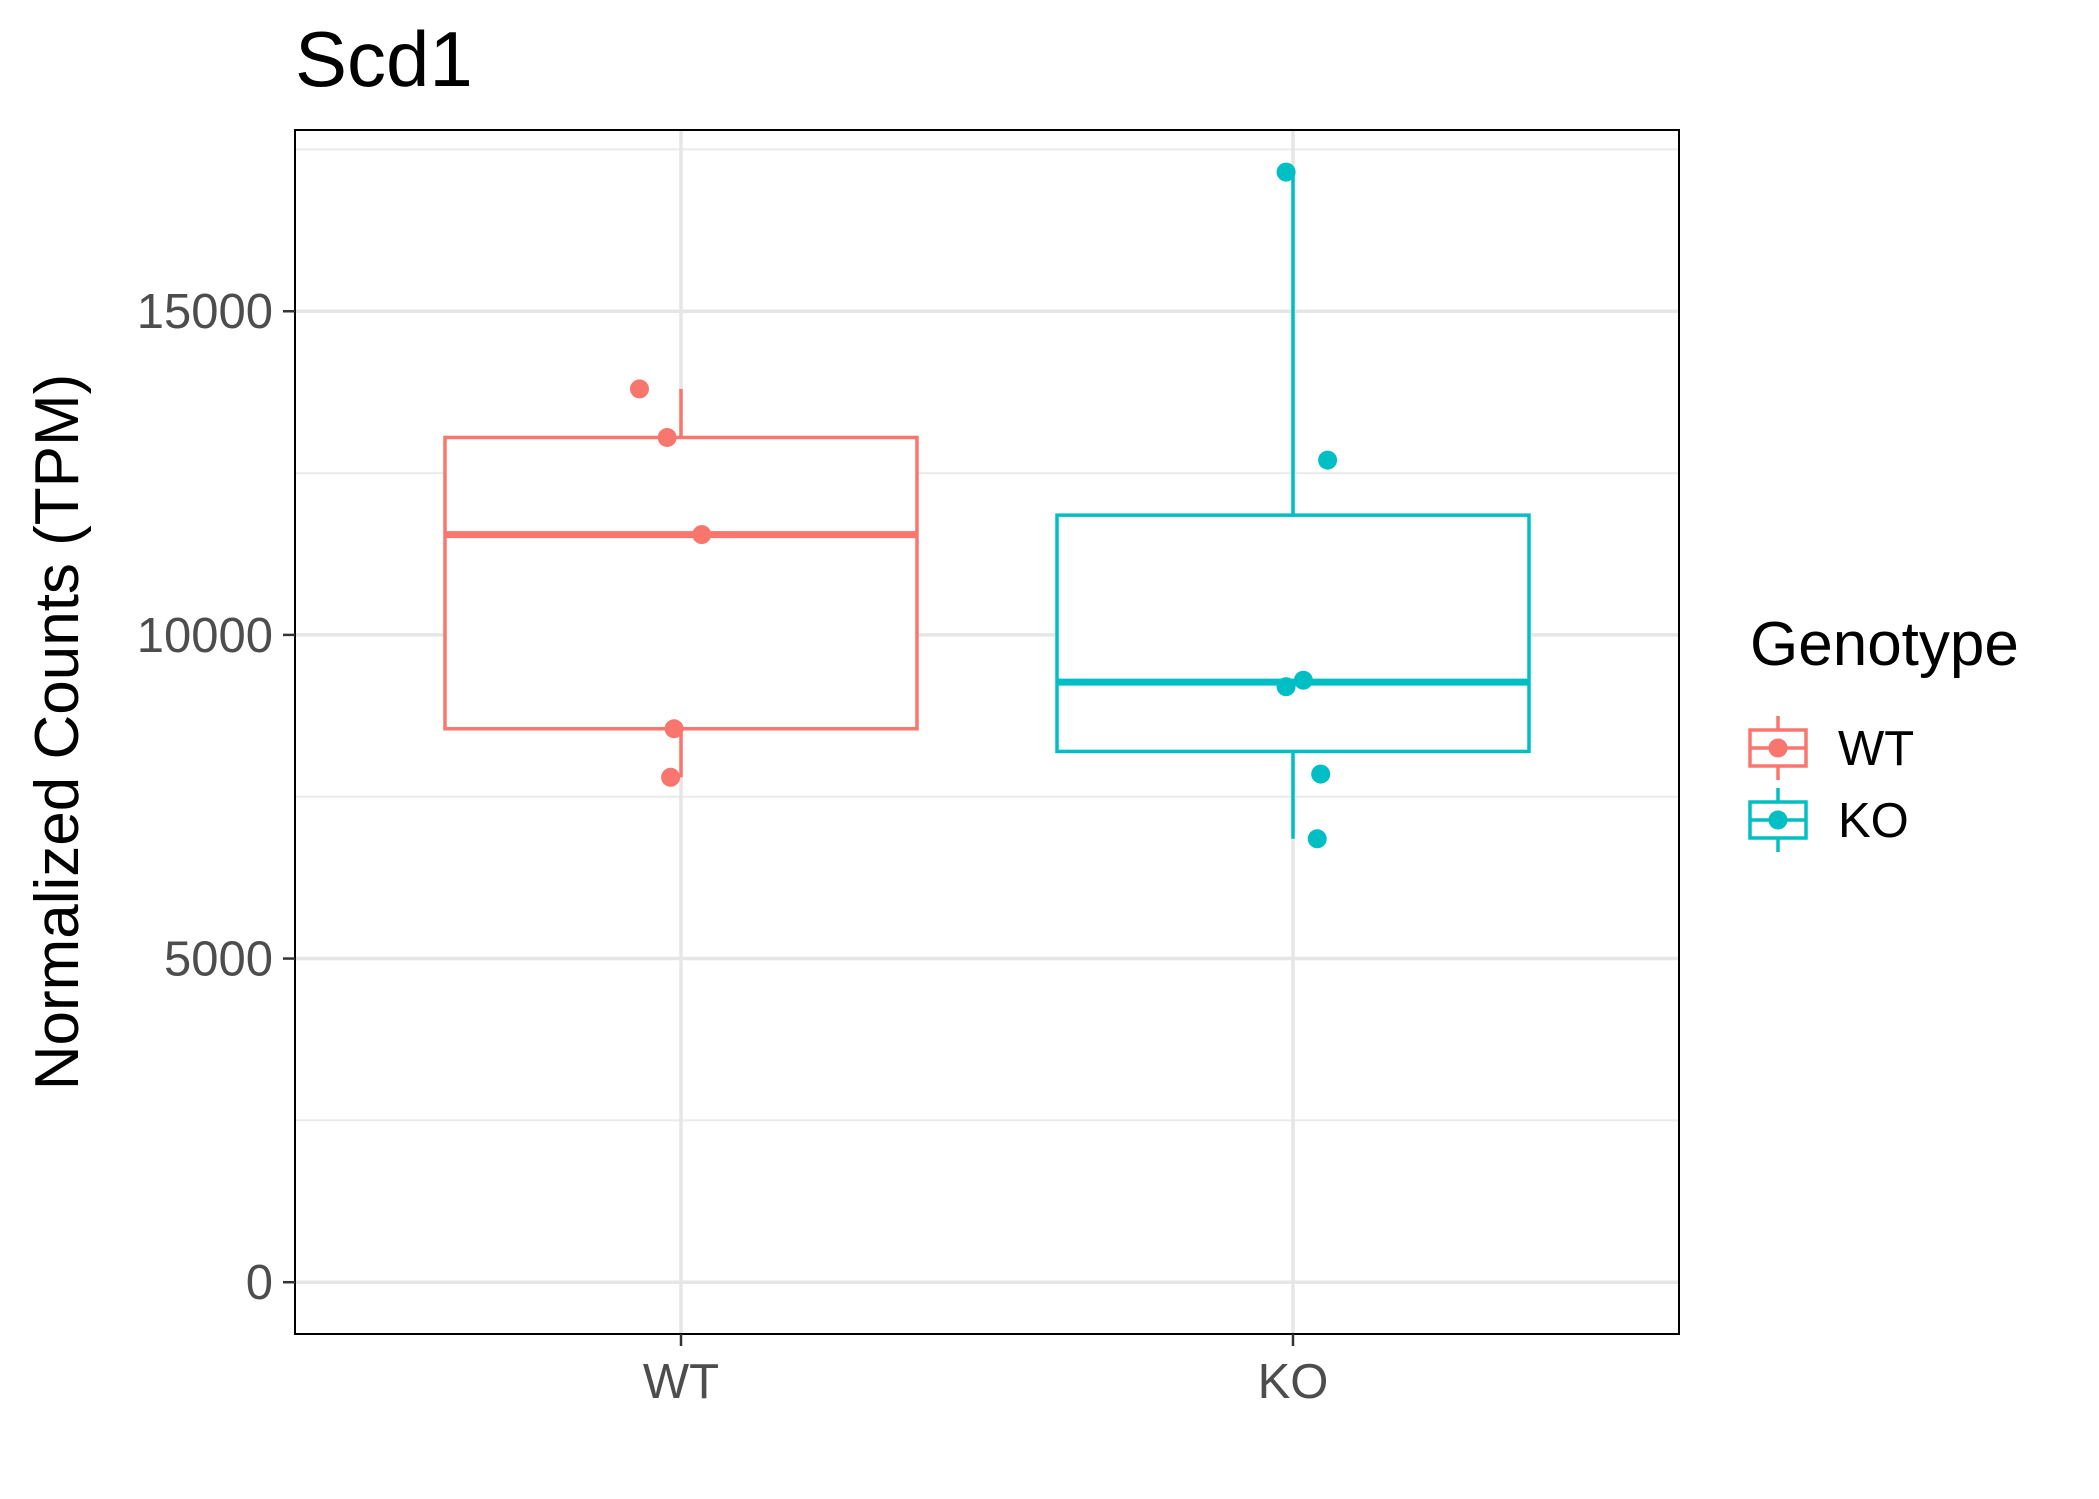 The image size is (2099, 1499). Describe the element at coordinates (1828, 820) in the screenshot. I see `legend-item-ko: KO` at that location.